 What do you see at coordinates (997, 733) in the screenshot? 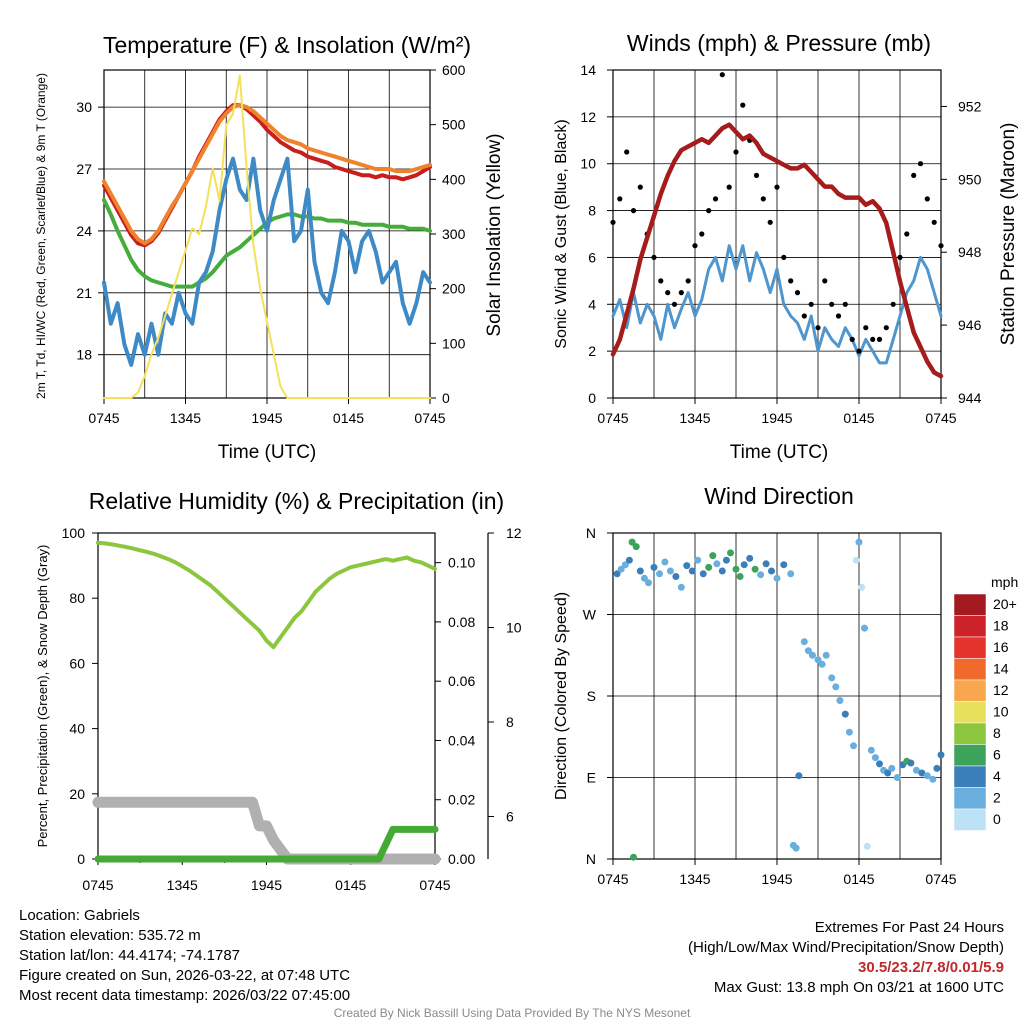
I see `colorbar-label: 8` at bounding box center [997, 733].